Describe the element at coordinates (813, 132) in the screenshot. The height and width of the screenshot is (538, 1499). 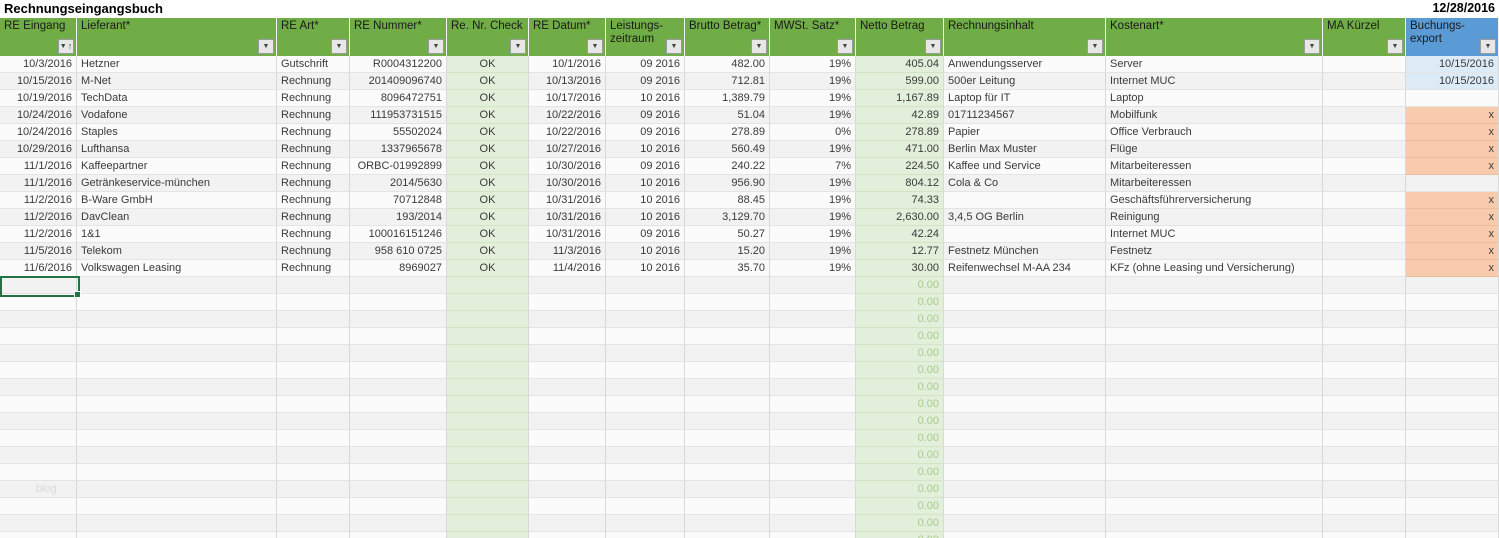
I see `cell-mwst: 0%` at that location.